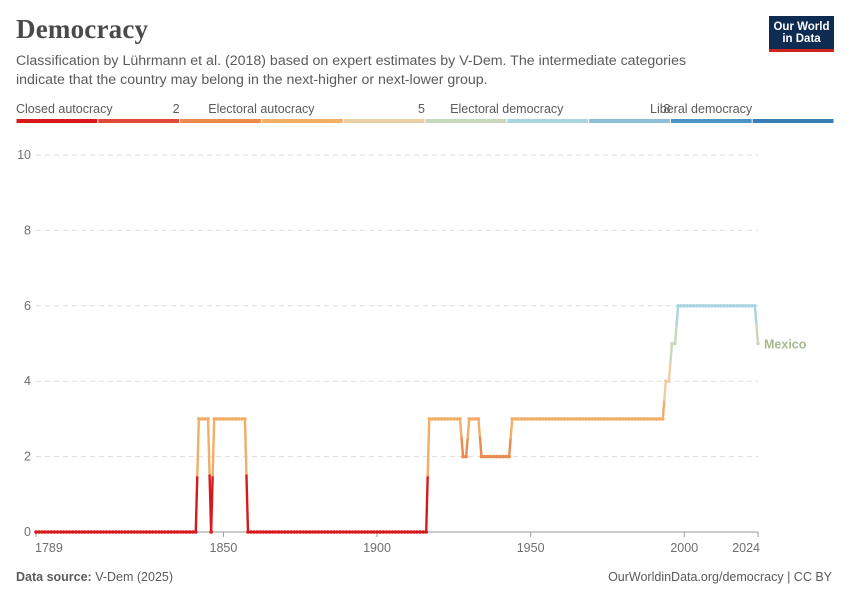  I want to click on y-tick-label: 10, so click(24, 155).